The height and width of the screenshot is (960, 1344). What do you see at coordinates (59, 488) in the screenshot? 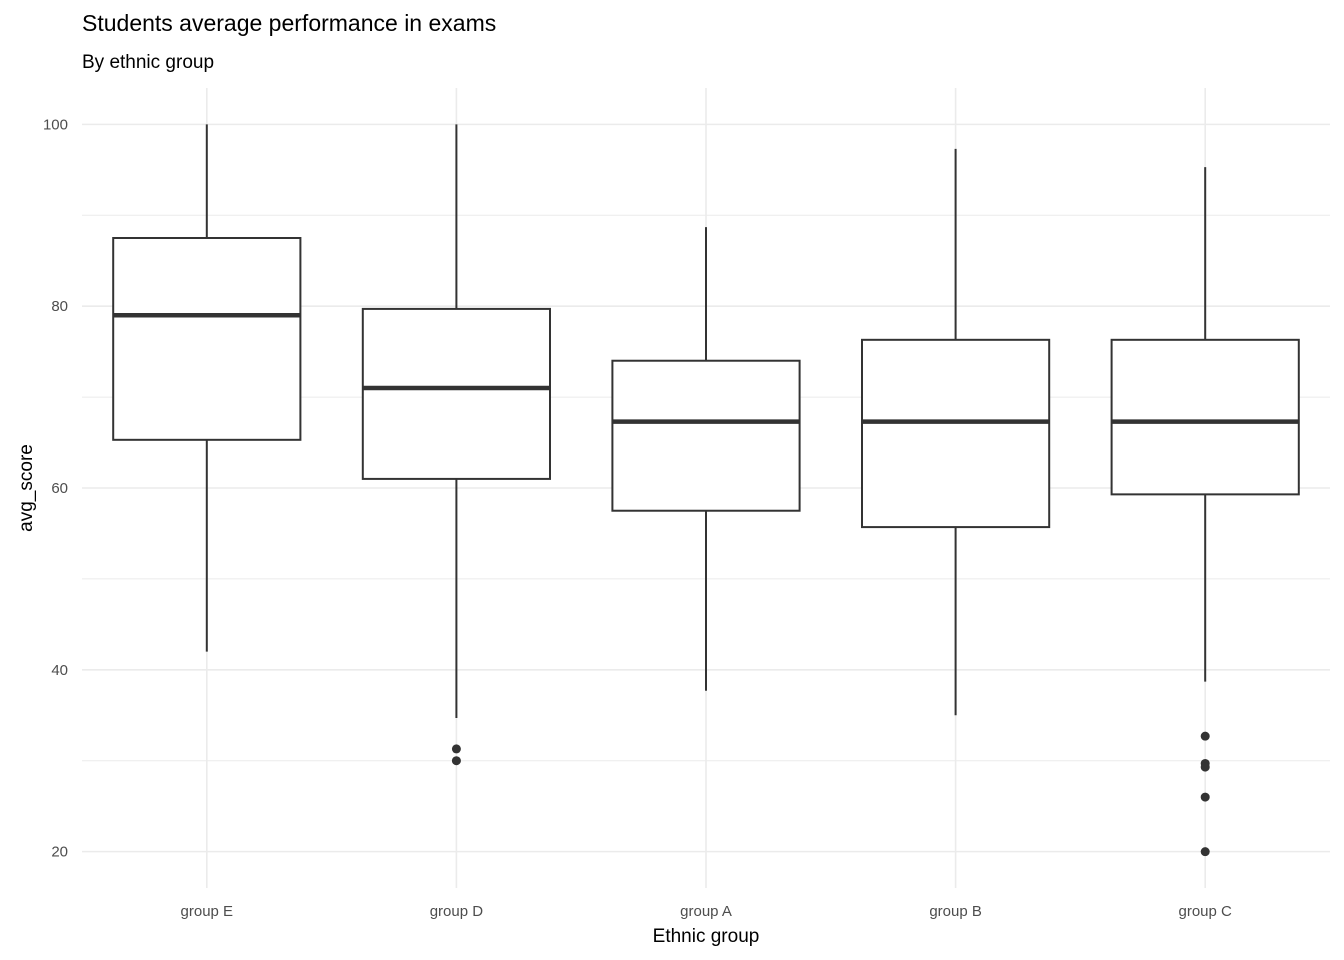
I see `y-tick-label: 60` at bounding box center [59, 488].